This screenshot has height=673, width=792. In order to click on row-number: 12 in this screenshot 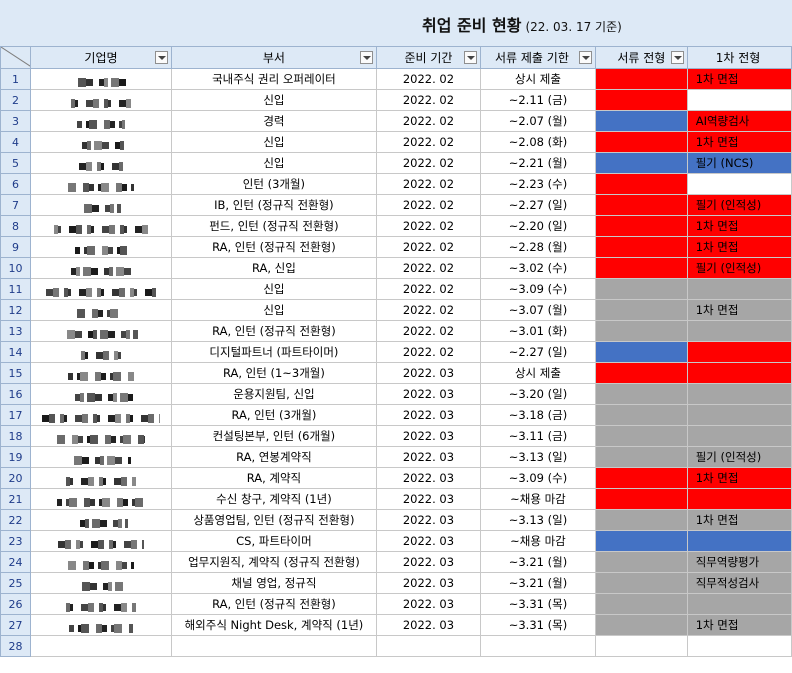, I will do `click(16, 310)`.